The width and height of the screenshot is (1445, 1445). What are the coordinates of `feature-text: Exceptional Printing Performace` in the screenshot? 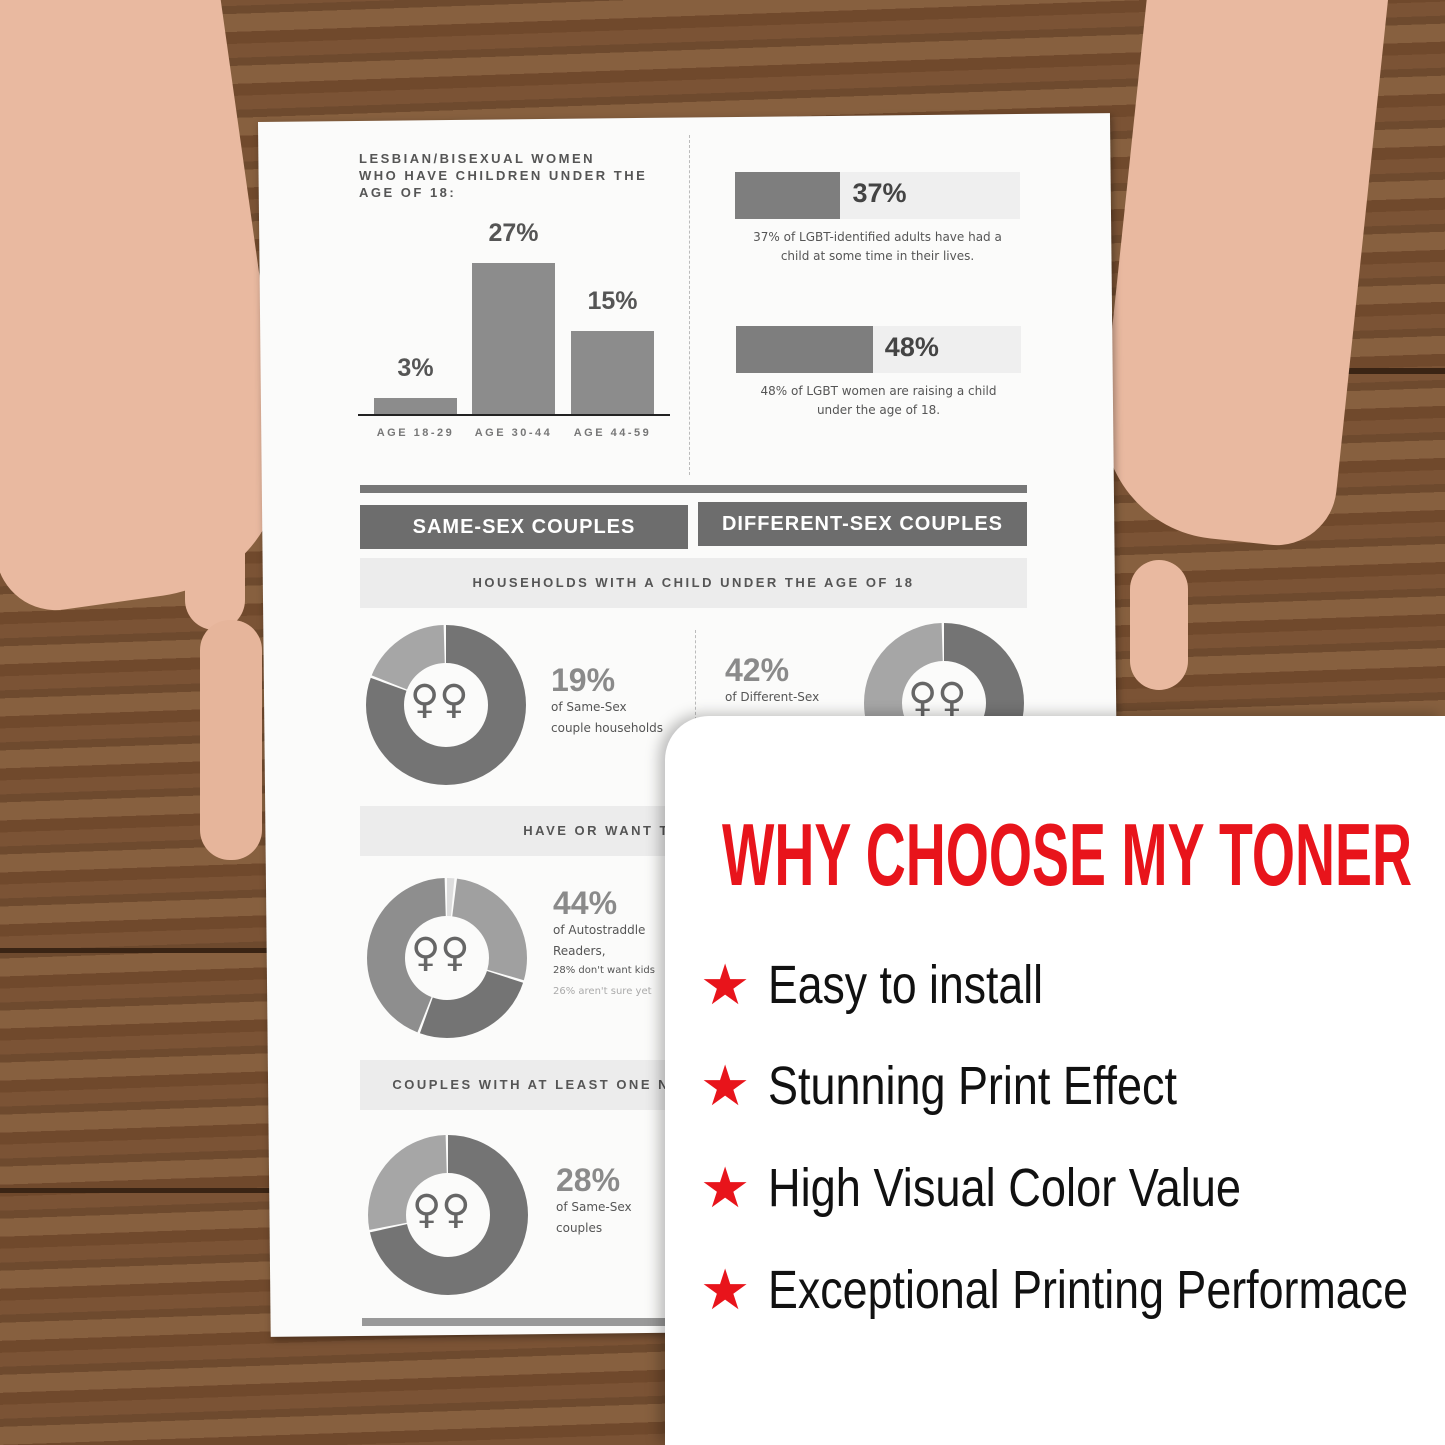 It's located at (1088, 1290).